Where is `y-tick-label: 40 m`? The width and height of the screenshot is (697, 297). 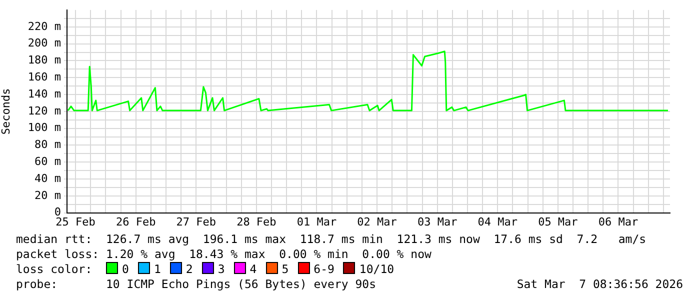 y-tick-label: 40 m is located at coordinates (48, 178).